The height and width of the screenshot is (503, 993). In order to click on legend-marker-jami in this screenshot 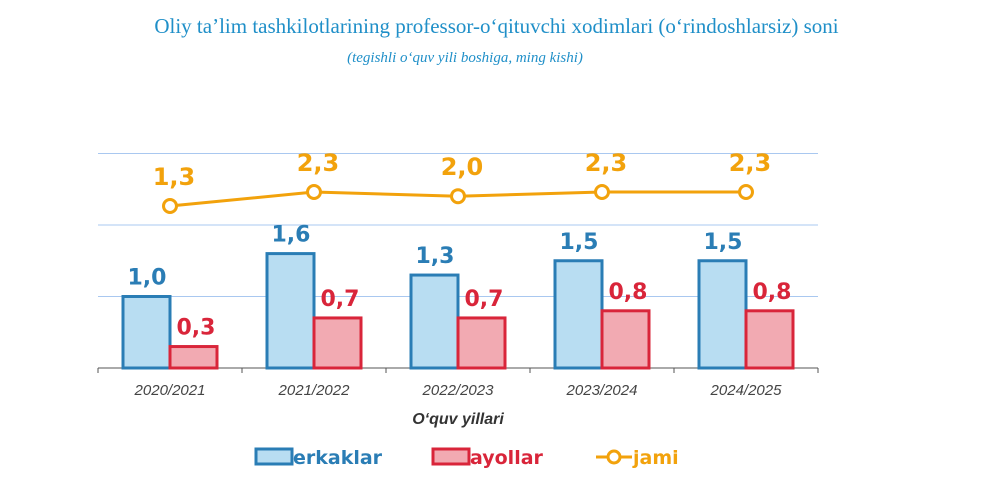, I will do `click(614, 457)`.